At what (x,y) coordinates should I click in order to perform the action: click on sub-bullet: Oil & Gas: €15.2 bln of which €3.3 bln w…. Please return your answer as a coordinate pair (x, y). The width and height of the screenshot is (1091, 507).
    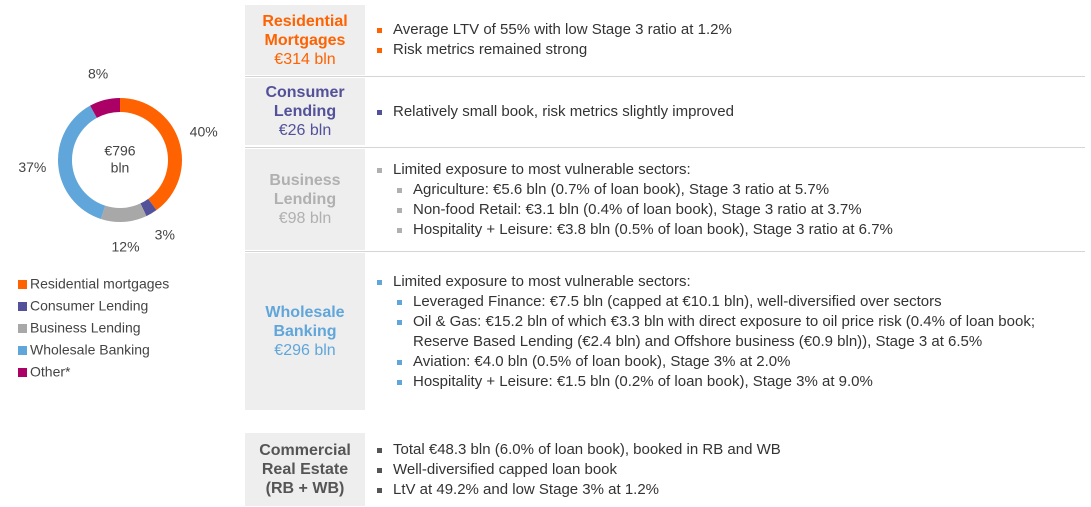
    Looking at the image, I should click on (731, 332).